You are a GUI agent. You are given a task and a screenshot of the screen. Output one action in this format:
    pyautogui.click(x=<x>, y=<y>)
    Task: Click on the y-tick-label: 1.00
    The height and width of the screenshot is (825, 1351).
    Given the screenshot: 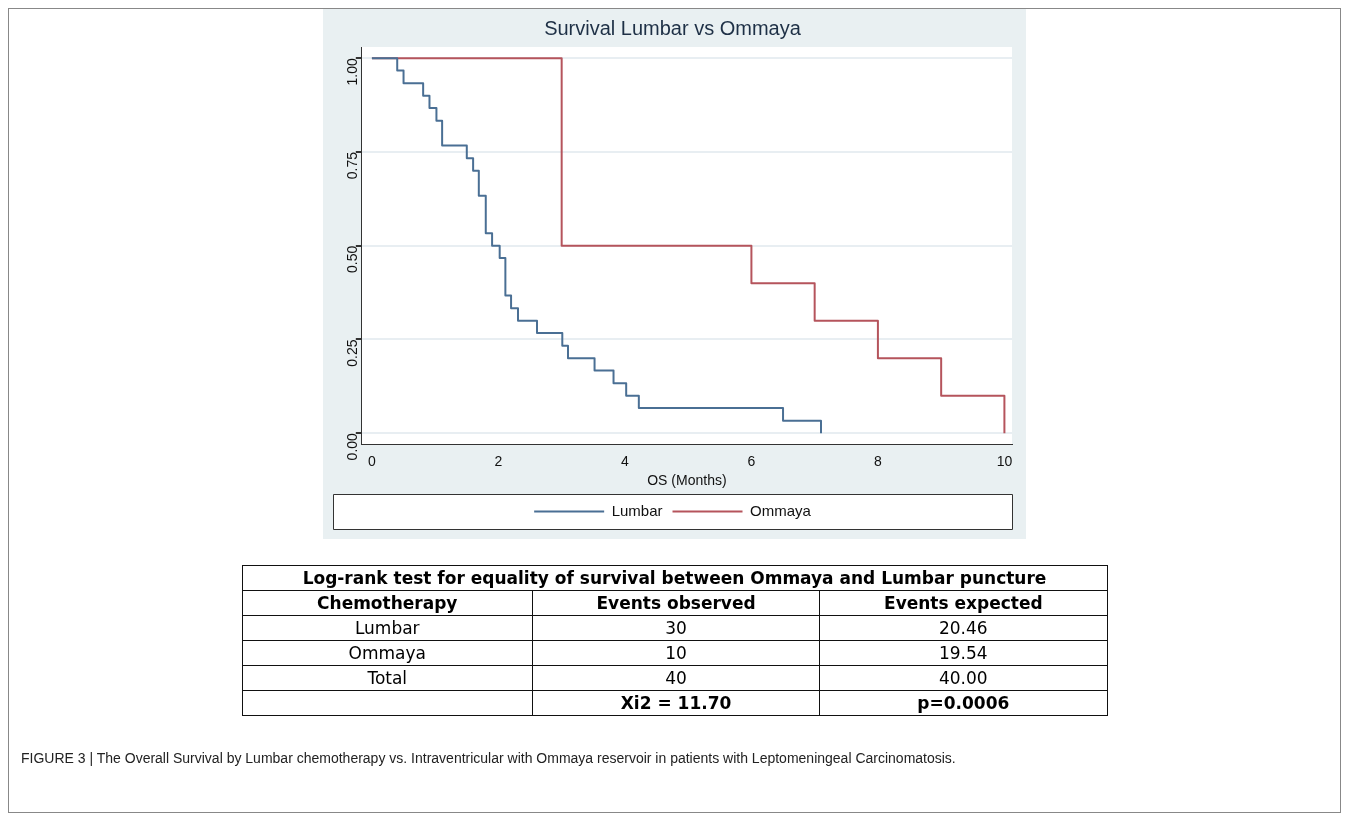 What is the action you would take?
    pyautogui.click(x=351, y=72)
    